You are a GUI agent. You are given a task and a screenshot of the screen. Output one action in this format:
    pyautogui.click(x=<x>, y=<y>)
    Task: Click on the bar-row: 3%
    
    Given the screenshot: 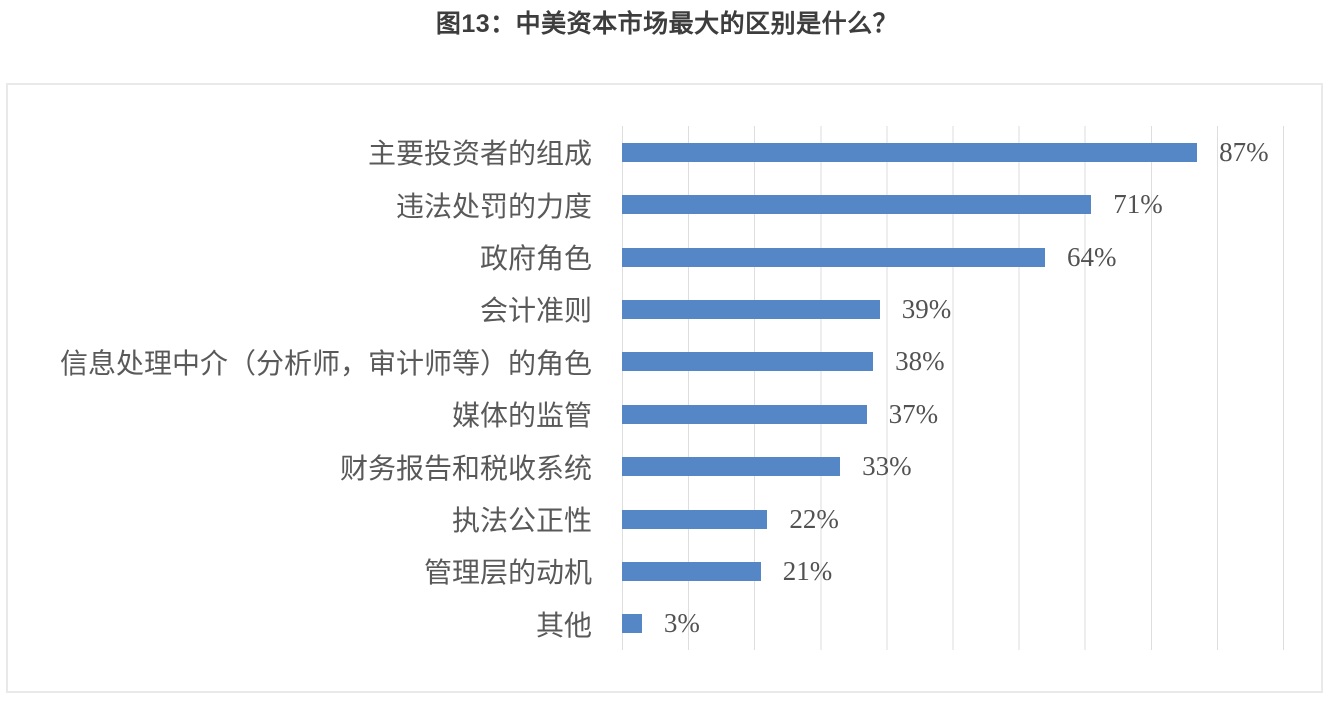 What is the action you would take?
    pyautogui.click(x=952, y=624)
    